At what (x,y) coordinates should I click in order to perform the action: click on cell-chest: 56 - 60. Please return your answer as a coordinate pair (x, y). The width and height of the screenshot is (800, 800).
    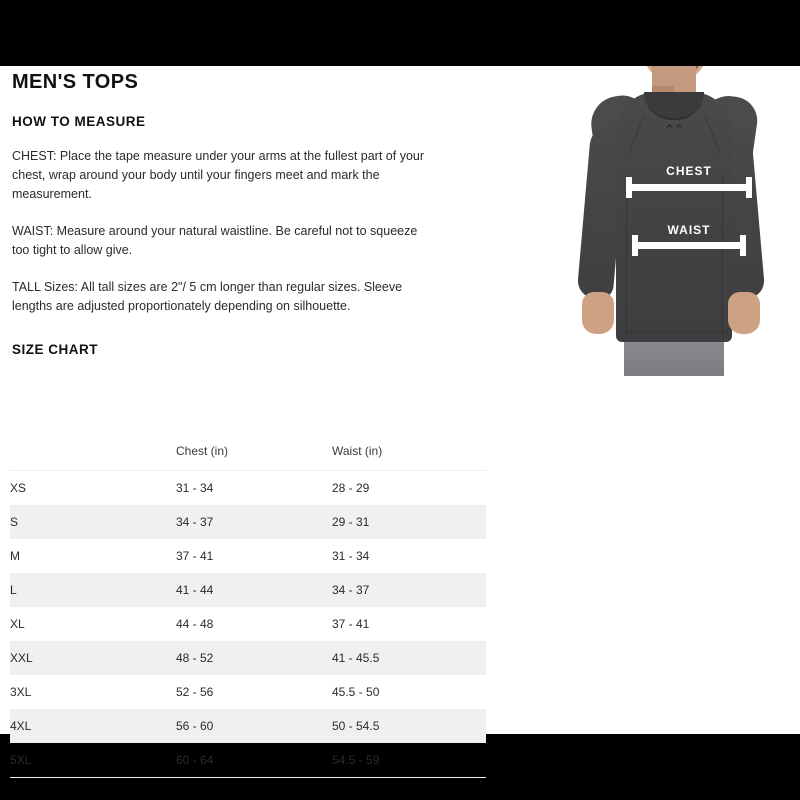
    Looking at the image, I should click on (195, 726).